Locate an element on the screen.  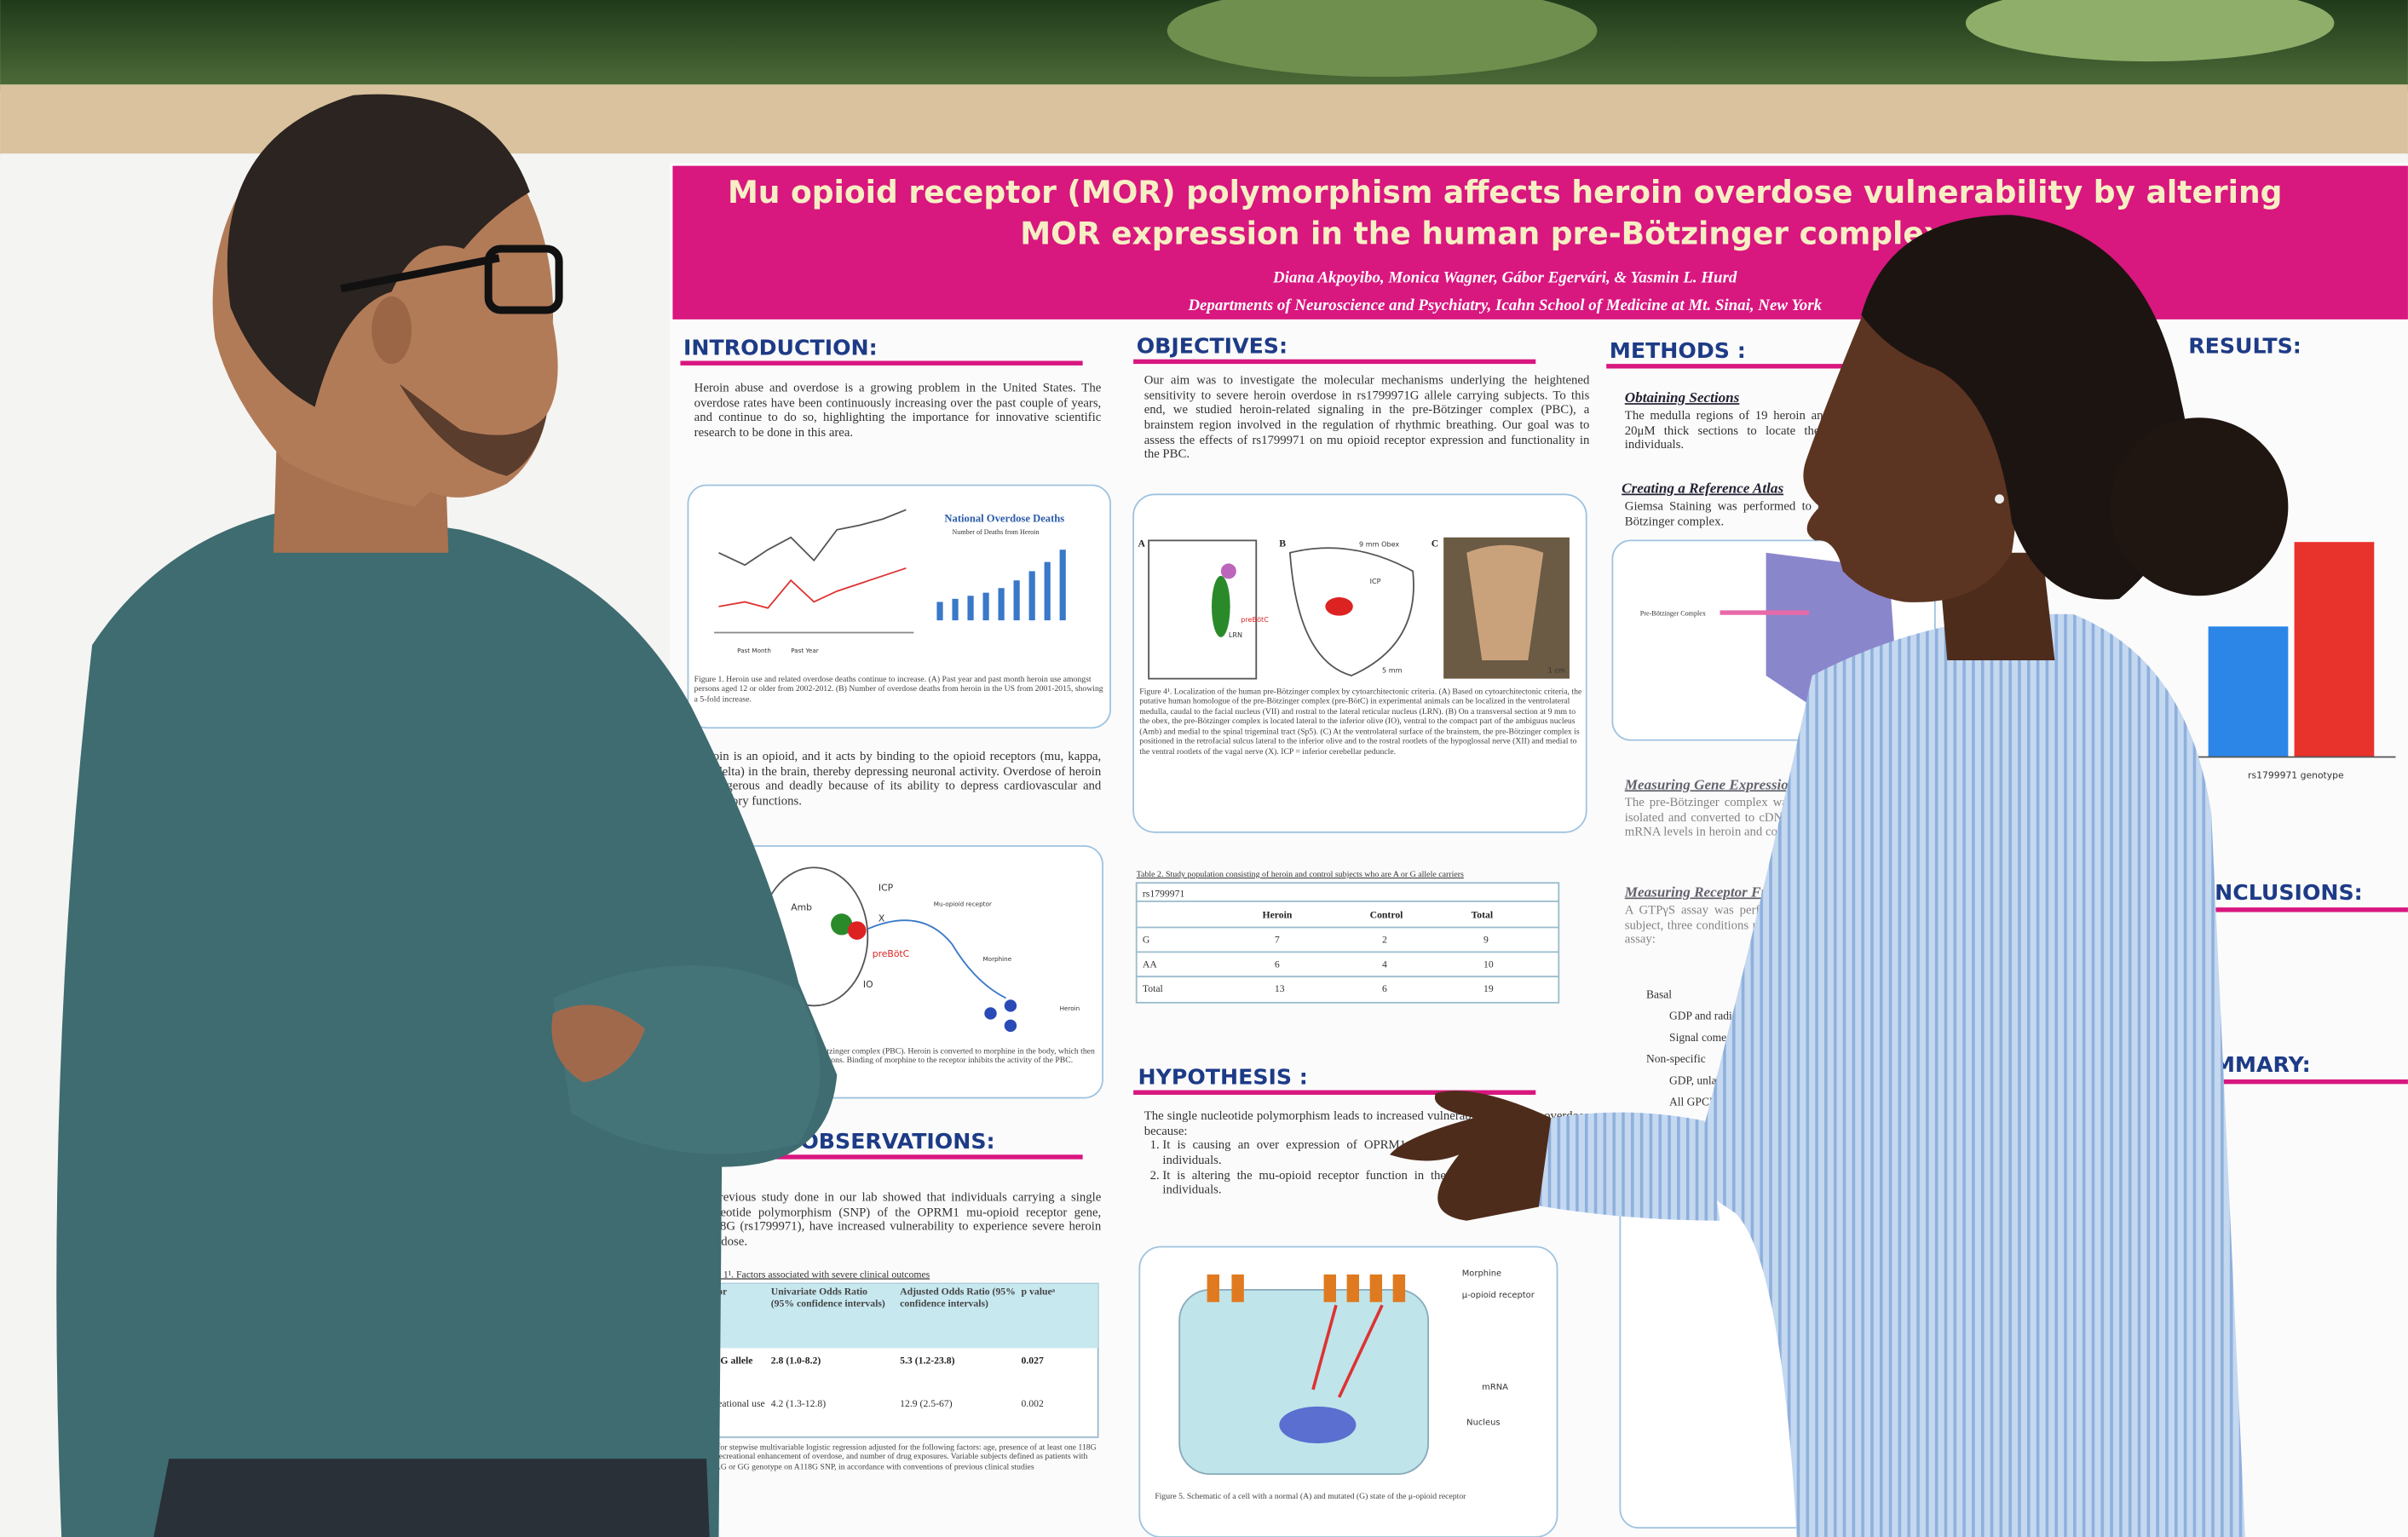
hair is located at coordinates (2025, 408).